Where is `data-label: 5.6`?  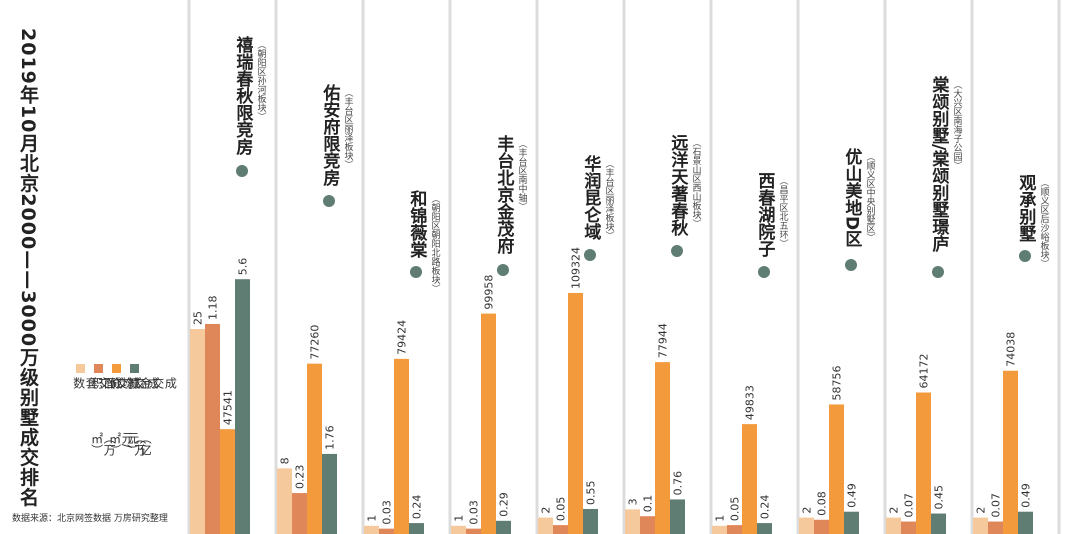
data-label: 5.6 is located at coordinates (243, 267).